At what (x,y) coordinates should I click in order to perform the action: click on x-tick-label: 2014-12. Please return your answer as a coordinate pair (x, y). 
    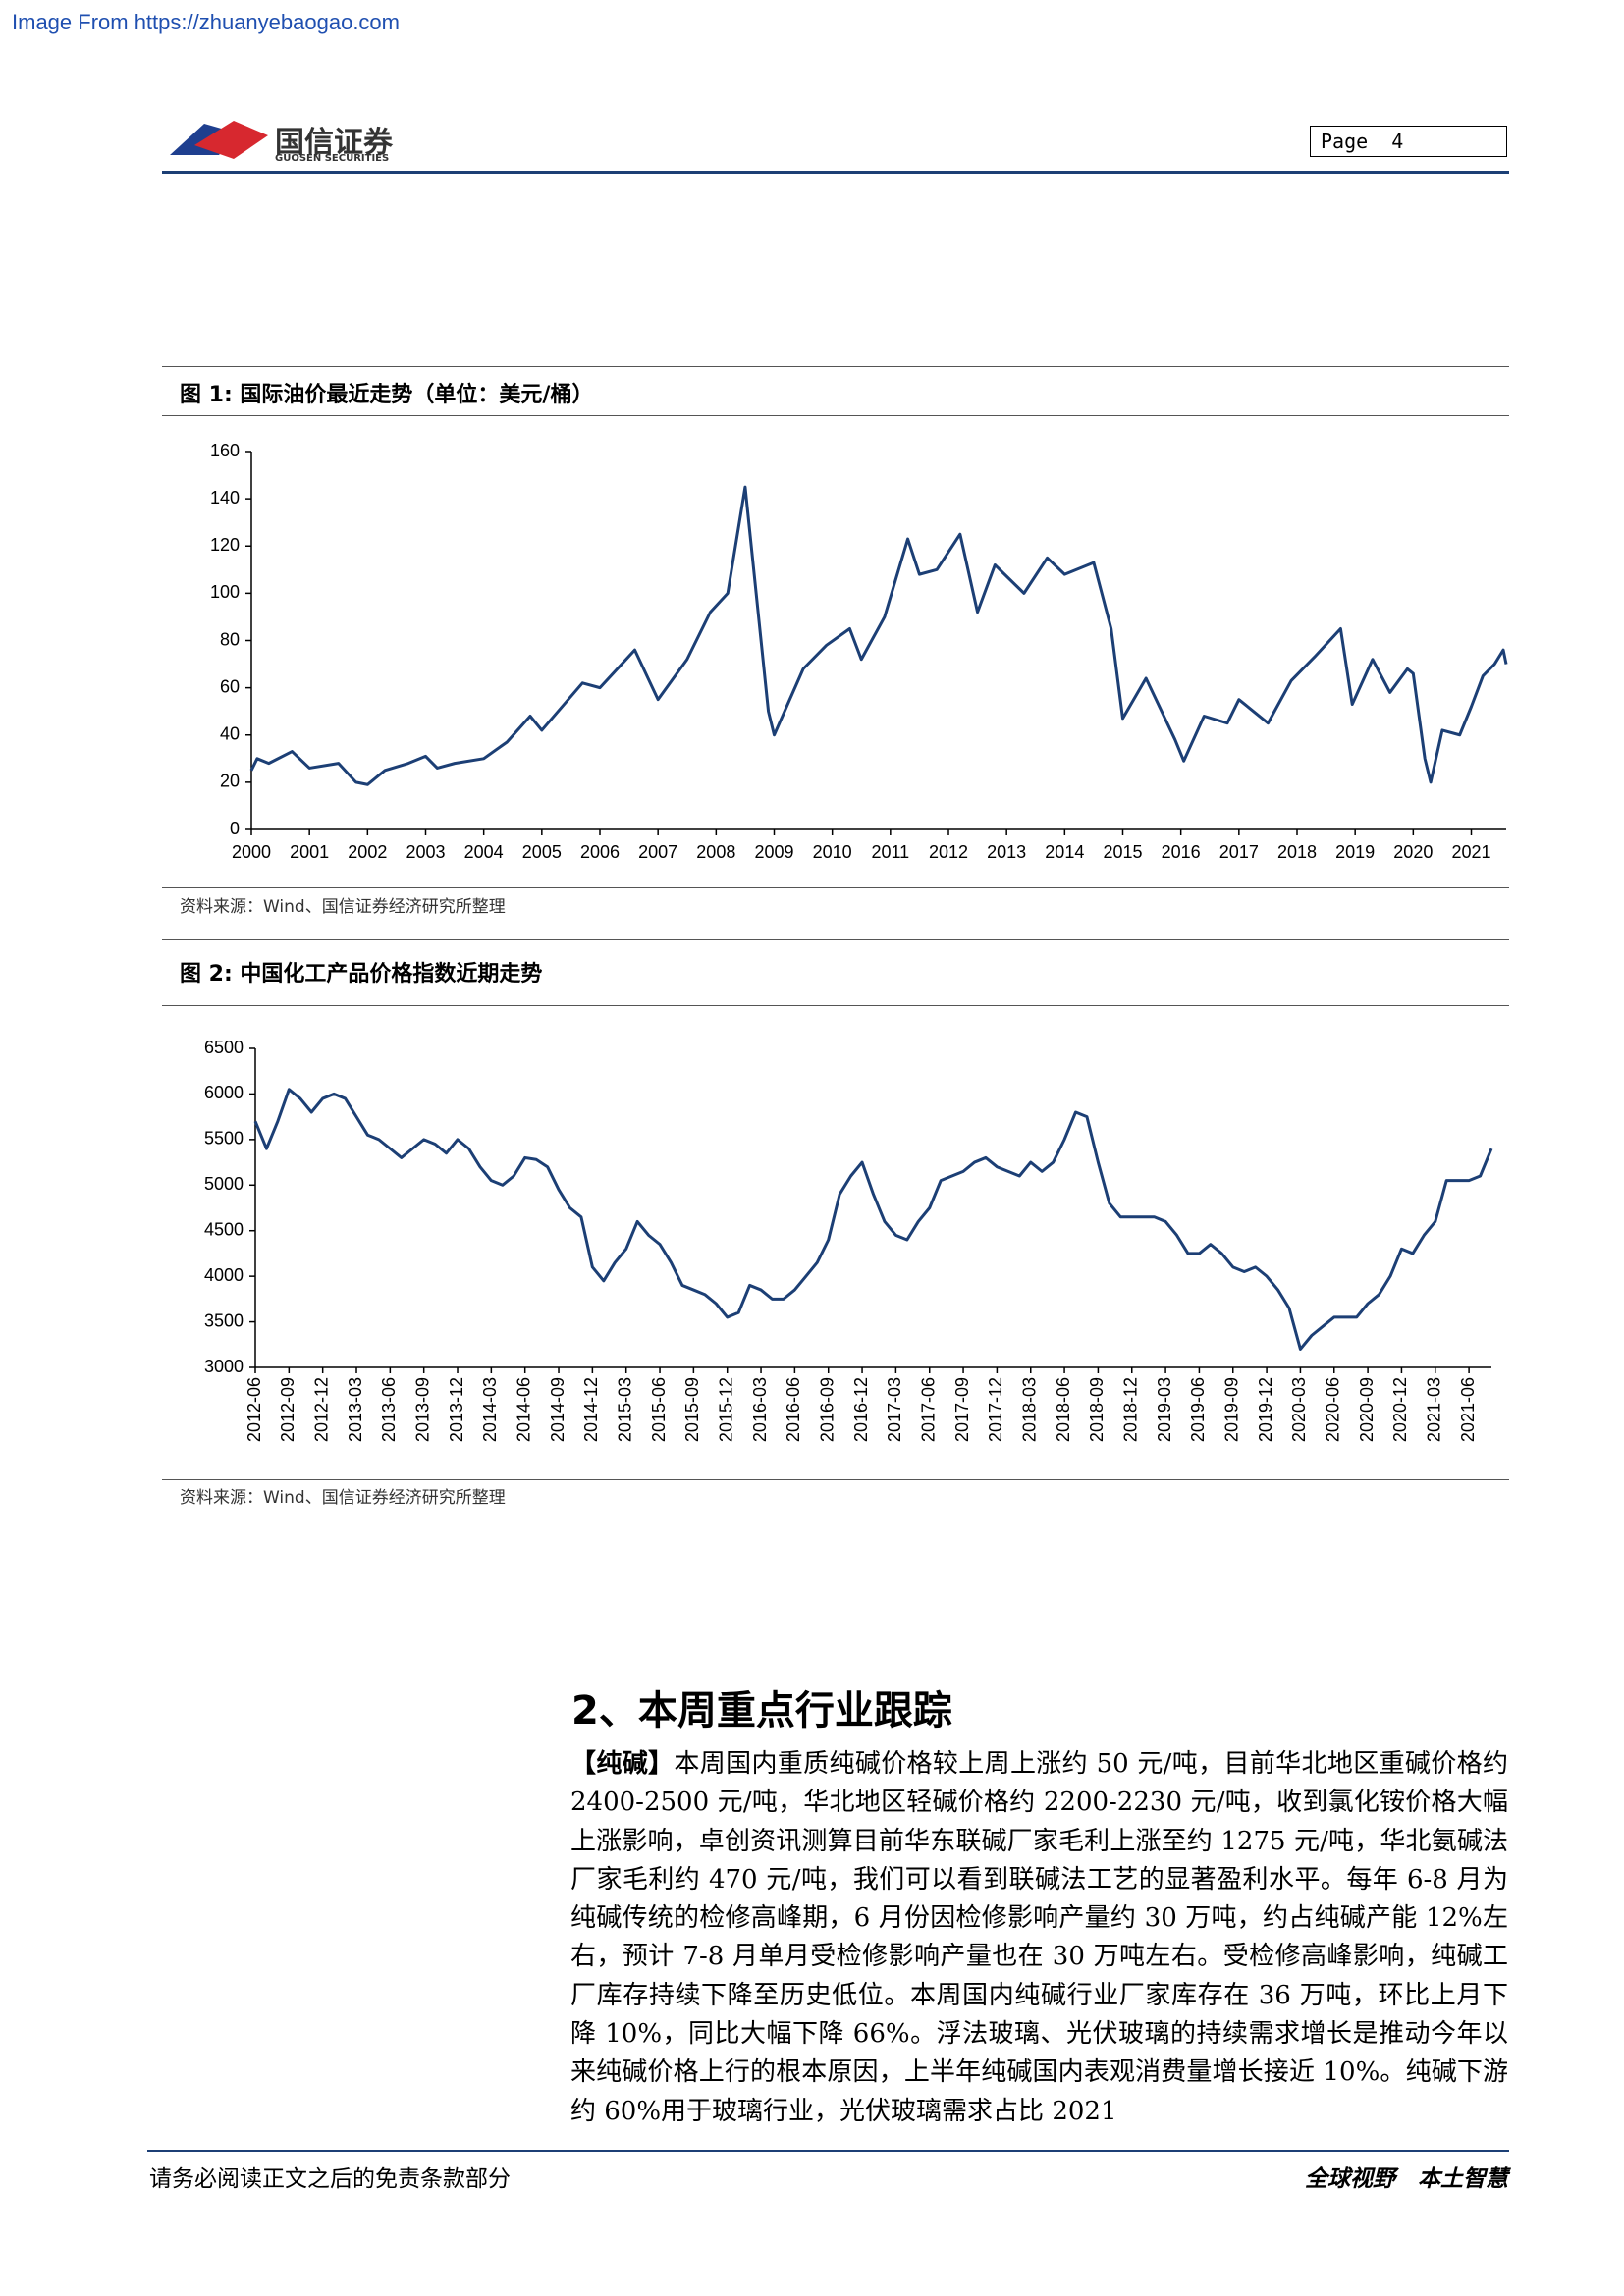
    Looking at the image, I should click on (591, 1409).